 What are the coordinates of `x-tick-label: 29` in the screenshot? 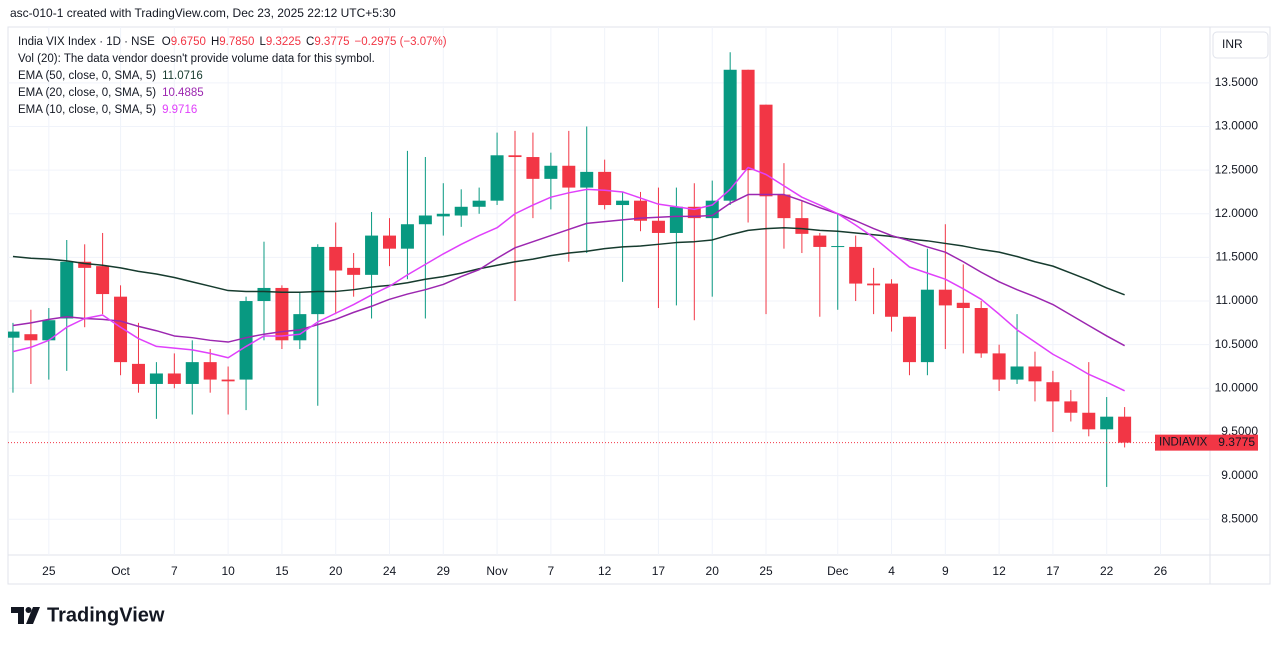 It's located at (444, 571).